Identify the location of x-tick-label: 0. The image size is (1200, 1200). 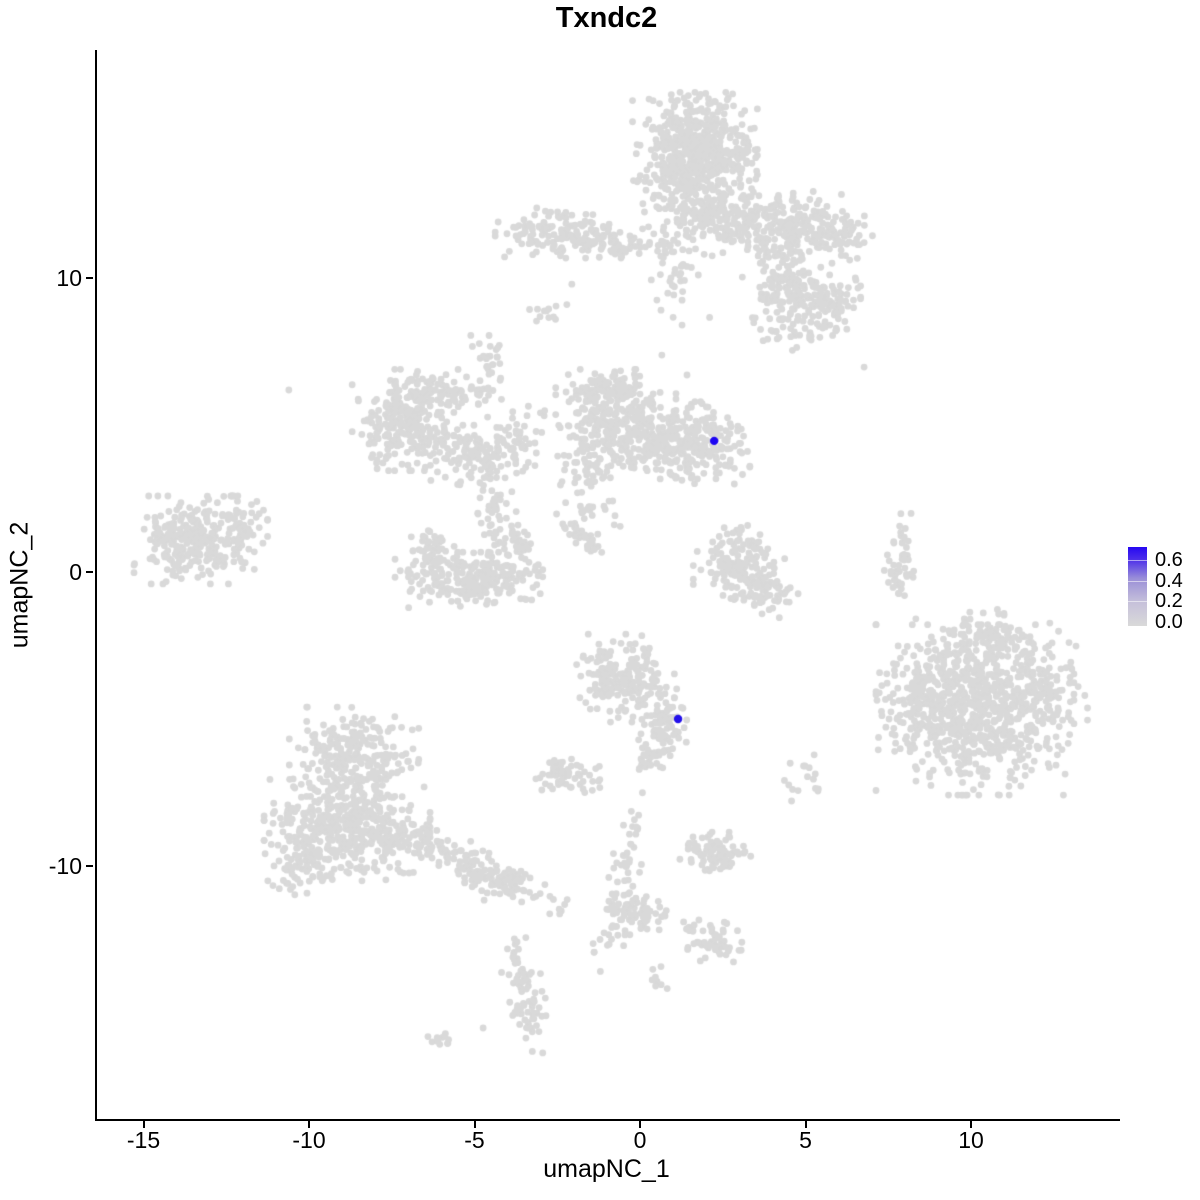
(640, 1140).